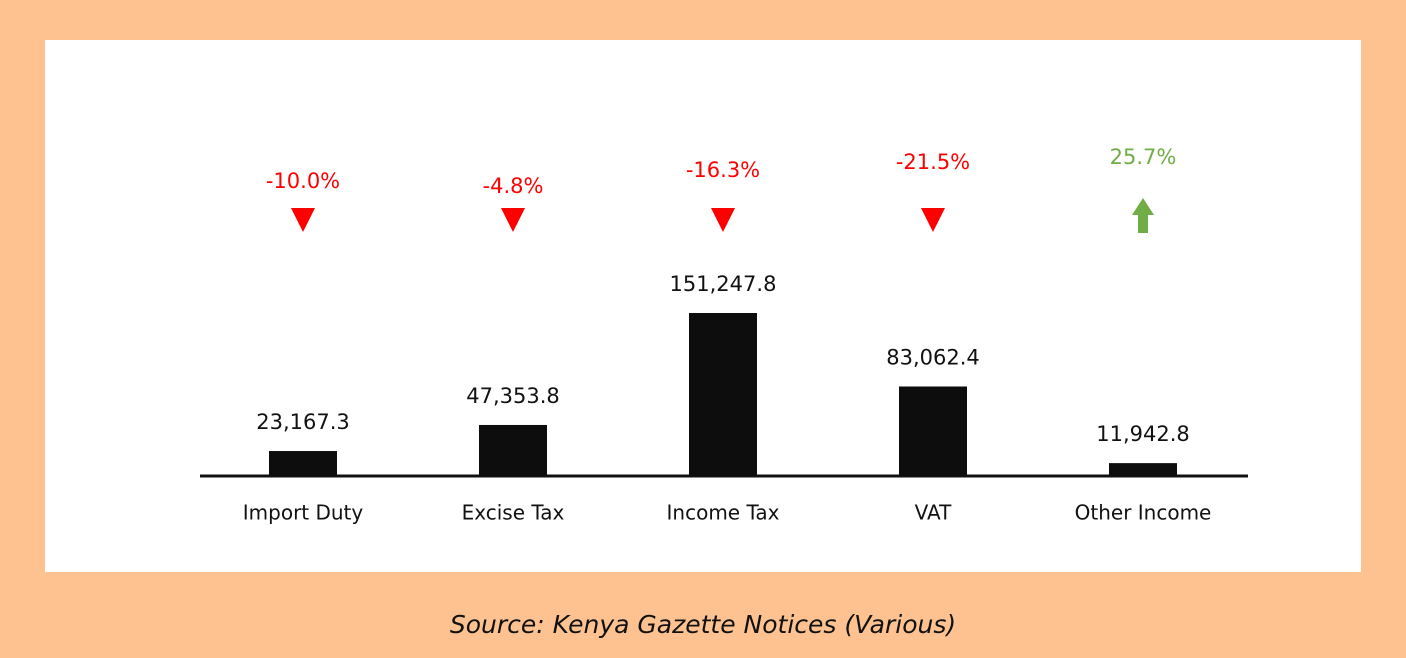 This screenshot has height=658, width=1406. Describe the element at coordinates (303, 422) in the screenshot. I see `value-label: 23,167.3` at that location.